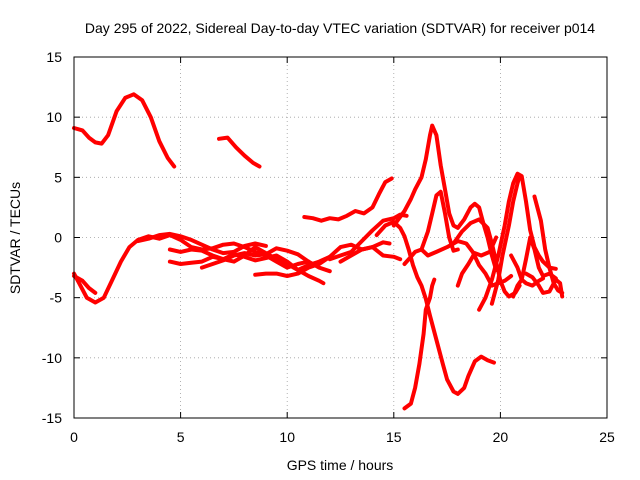 This screenshot has height=480, width=640. I want to click on y-tick-label: -15, so click(52, 418).